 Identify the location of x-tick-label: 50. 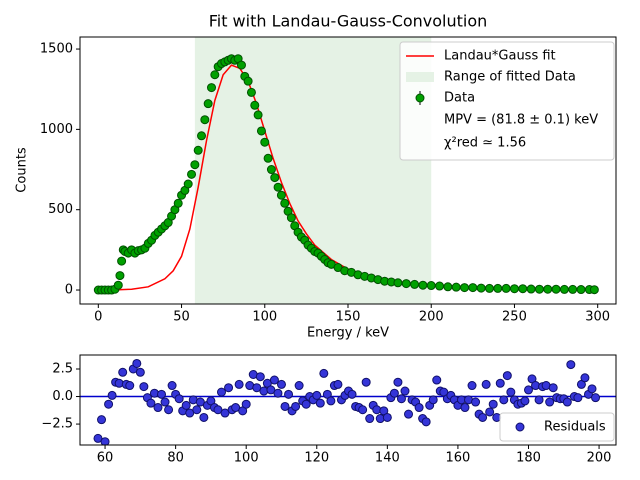
(181, 317).